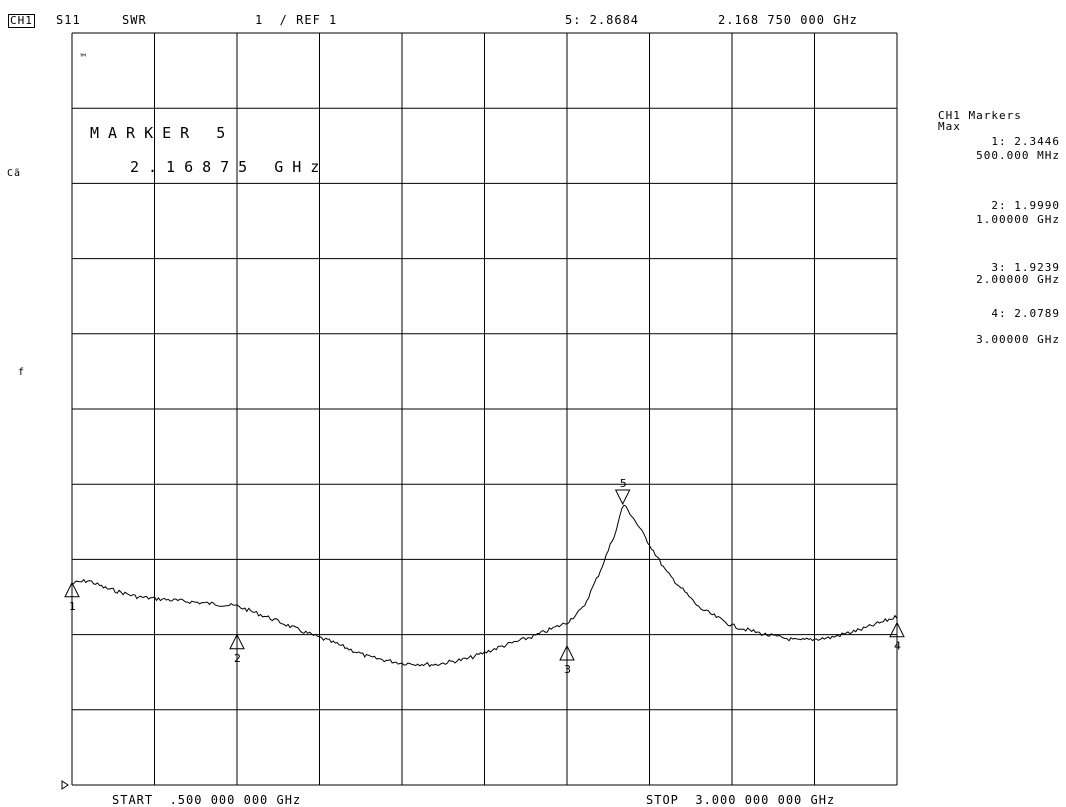 The width and height of the screenshot is (1066, 807). Describe the element at coordinates (1025, 313) in the screenshot. I see `marker-4-value: 4: 2.0789` at that location.